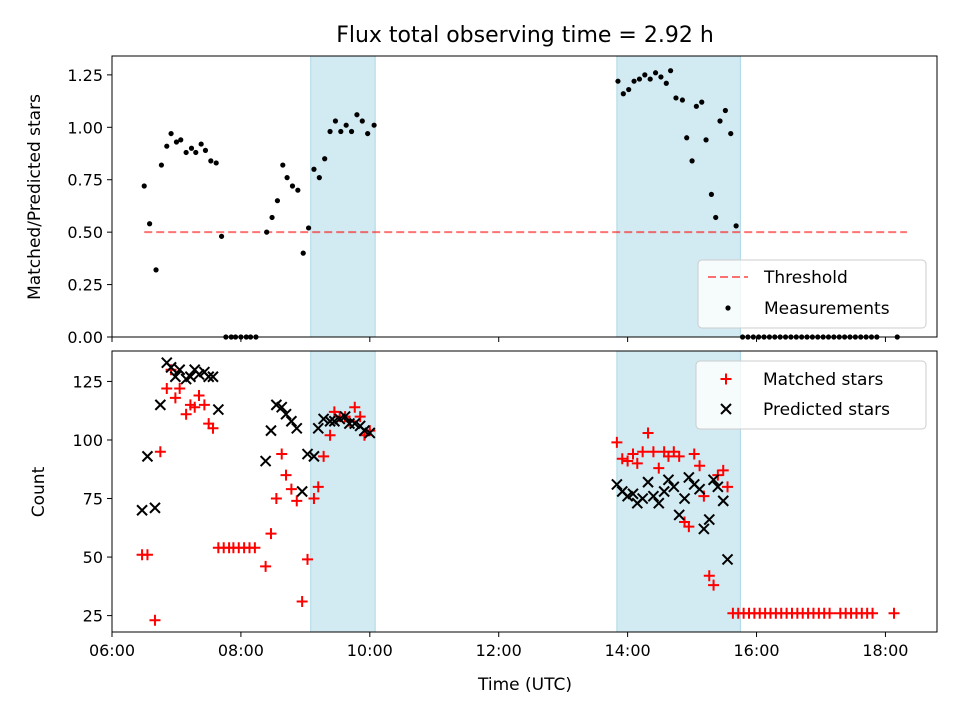  What do you see at coordinates (756, 650) in the screenshot?
I see `x-tick-label: 16:00` at bounding box center [756, 650].